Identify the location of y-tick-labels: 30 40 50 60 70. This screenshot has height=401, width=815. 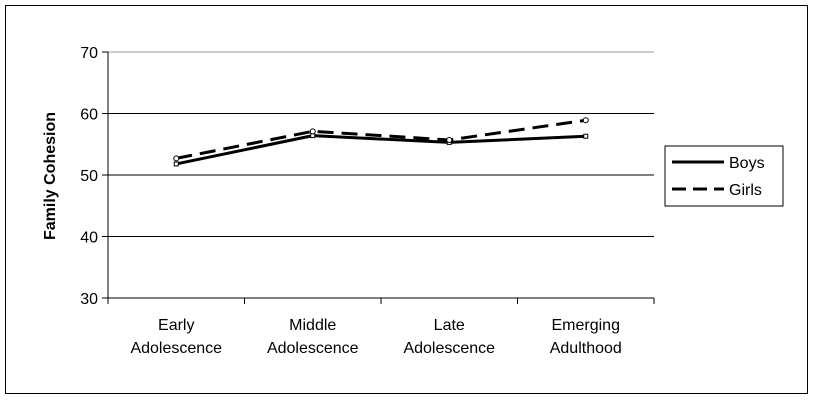
(89, 176).